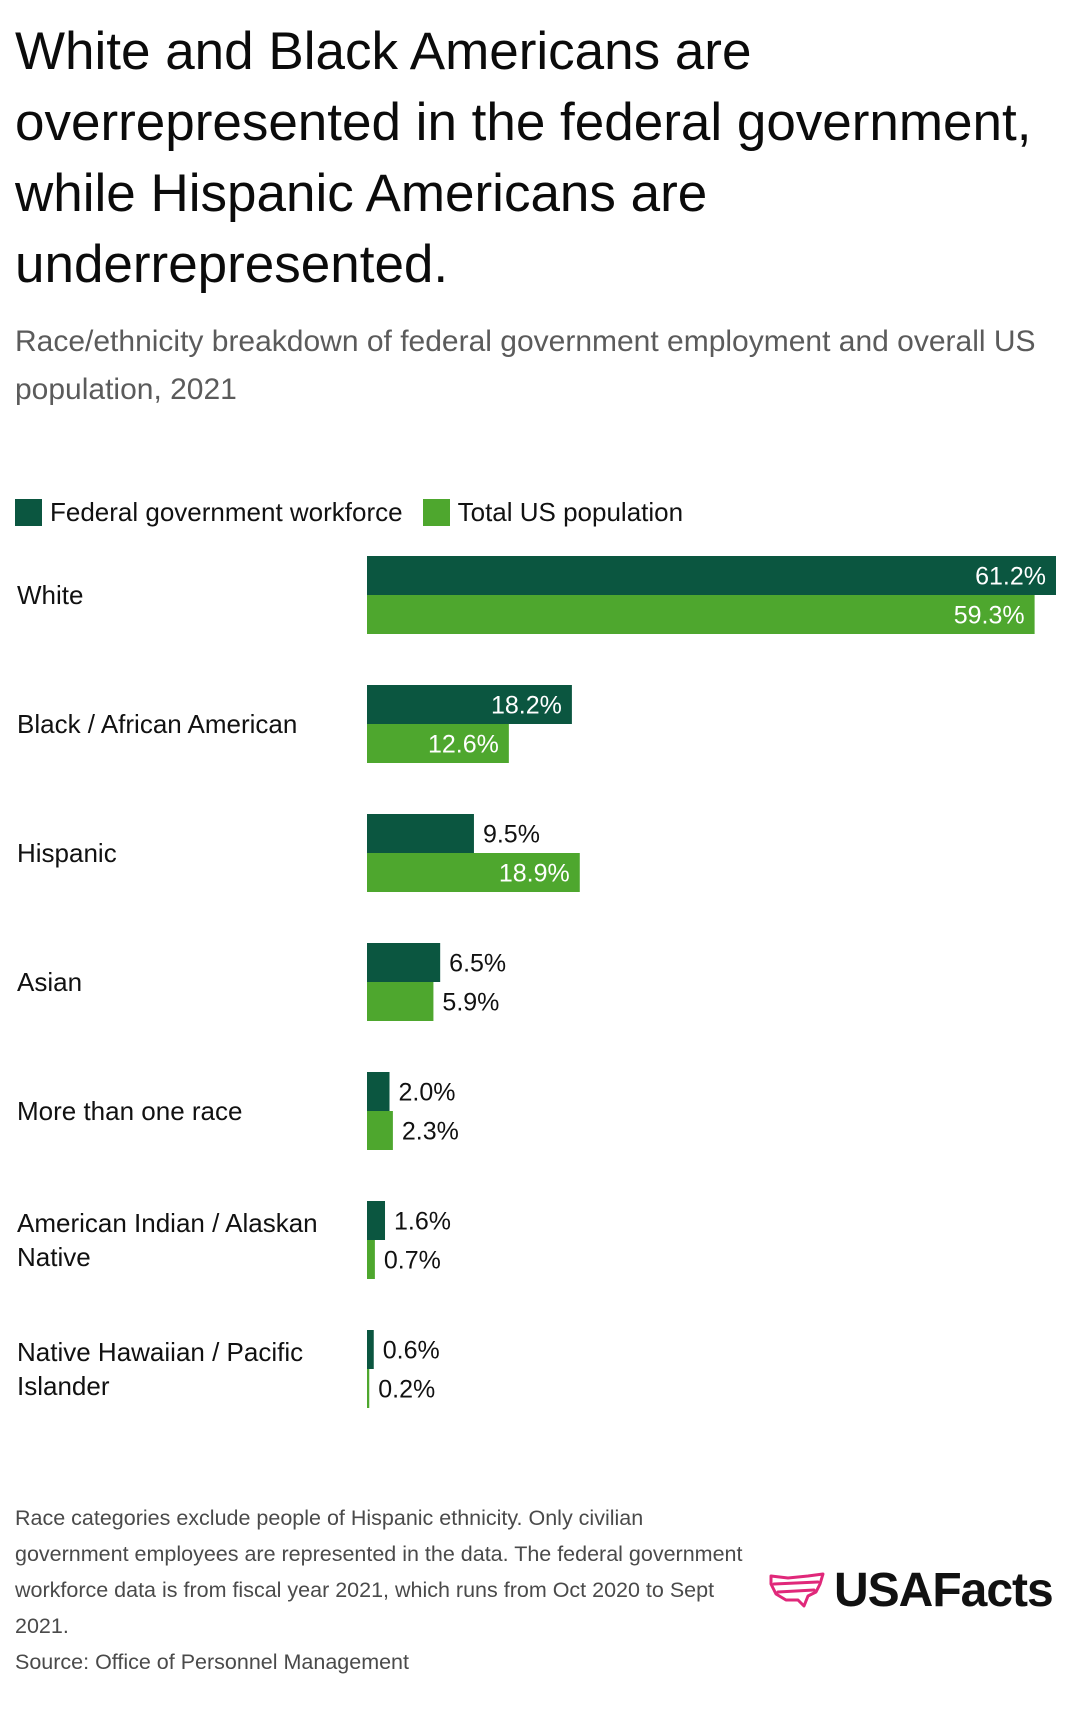 Image resolution: width=1080 pixels, height=1712 pixels. I want to click on data-label: 0.2%, so click(406, 1390).